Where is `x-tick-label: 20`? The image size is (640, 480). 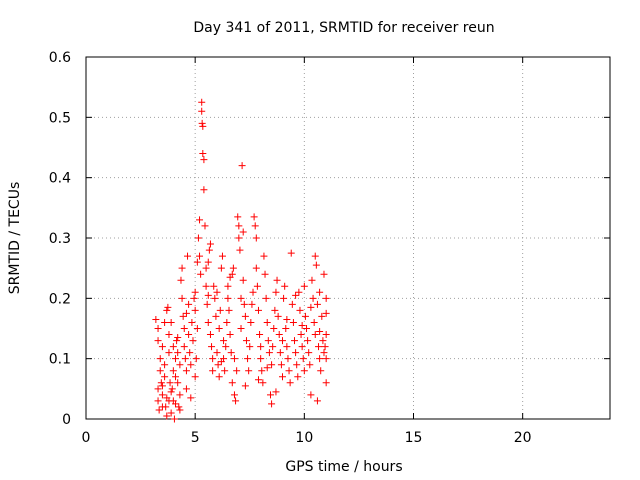 x-tick-label: 20 is located at coordinates (523, 438).